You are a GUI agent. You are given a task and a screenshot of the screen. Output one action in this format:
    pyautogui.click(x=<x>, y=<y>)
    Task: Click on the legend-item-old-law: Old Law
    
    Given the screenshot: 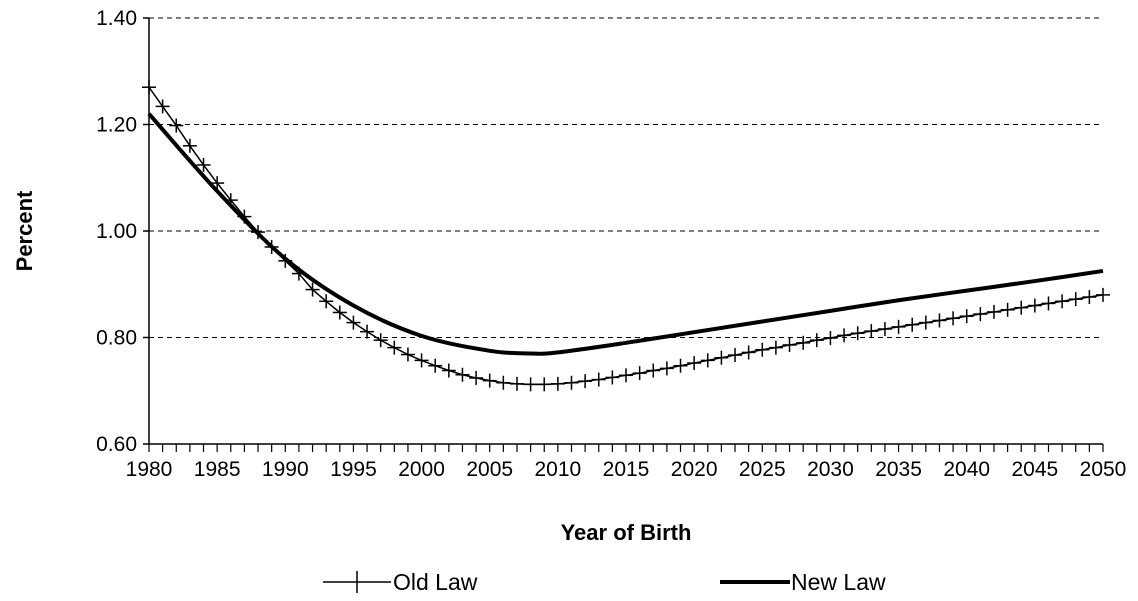 What is the action you would take?
    pyautogui.click(x=400, y=582)
    